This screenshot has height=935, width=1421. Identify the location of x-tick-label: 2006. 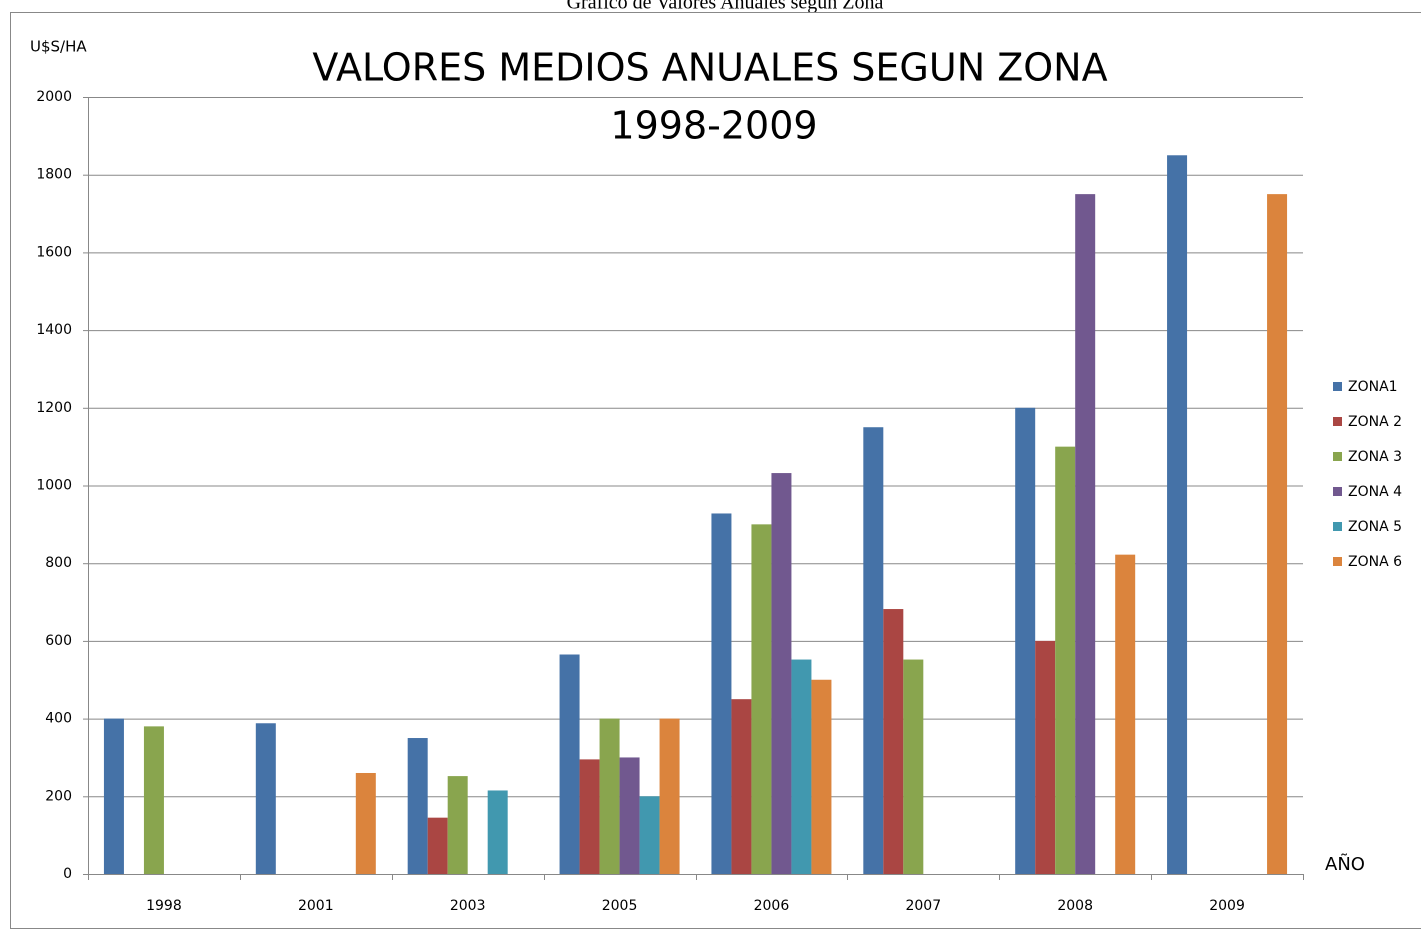
(772, 906).